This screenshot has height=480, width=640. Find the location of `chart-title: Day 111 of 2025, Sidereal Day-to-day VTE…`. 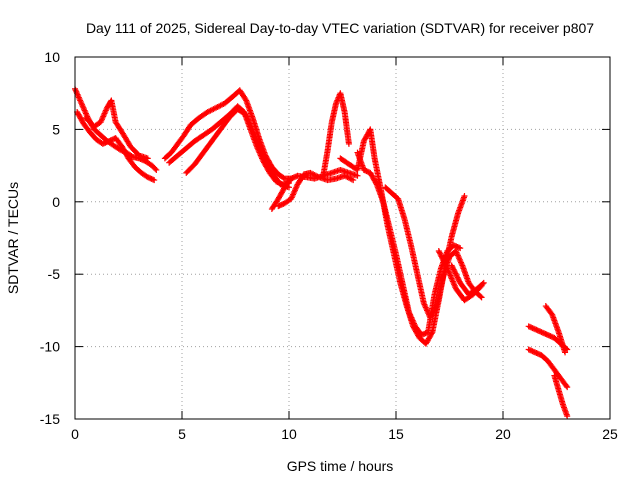

chart-title: Day 111 of 2025, Sidereal Day-to-day VTE… is located at coordinates (340, 28).